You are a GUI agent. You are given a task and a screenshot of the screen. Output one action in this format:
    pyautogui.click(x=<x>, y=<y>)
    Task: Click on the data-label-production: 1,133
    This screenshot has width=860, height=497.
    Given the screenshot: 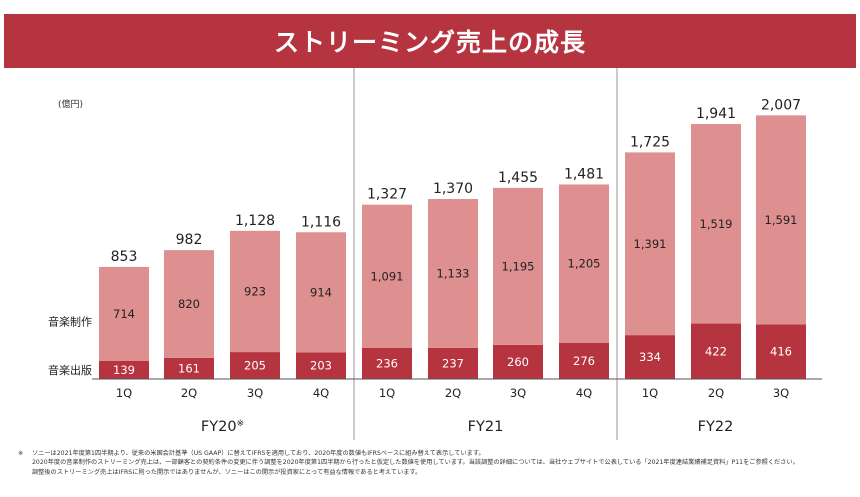 What is the action you would take?
    pyautogui.click(x=453, y=273)
    